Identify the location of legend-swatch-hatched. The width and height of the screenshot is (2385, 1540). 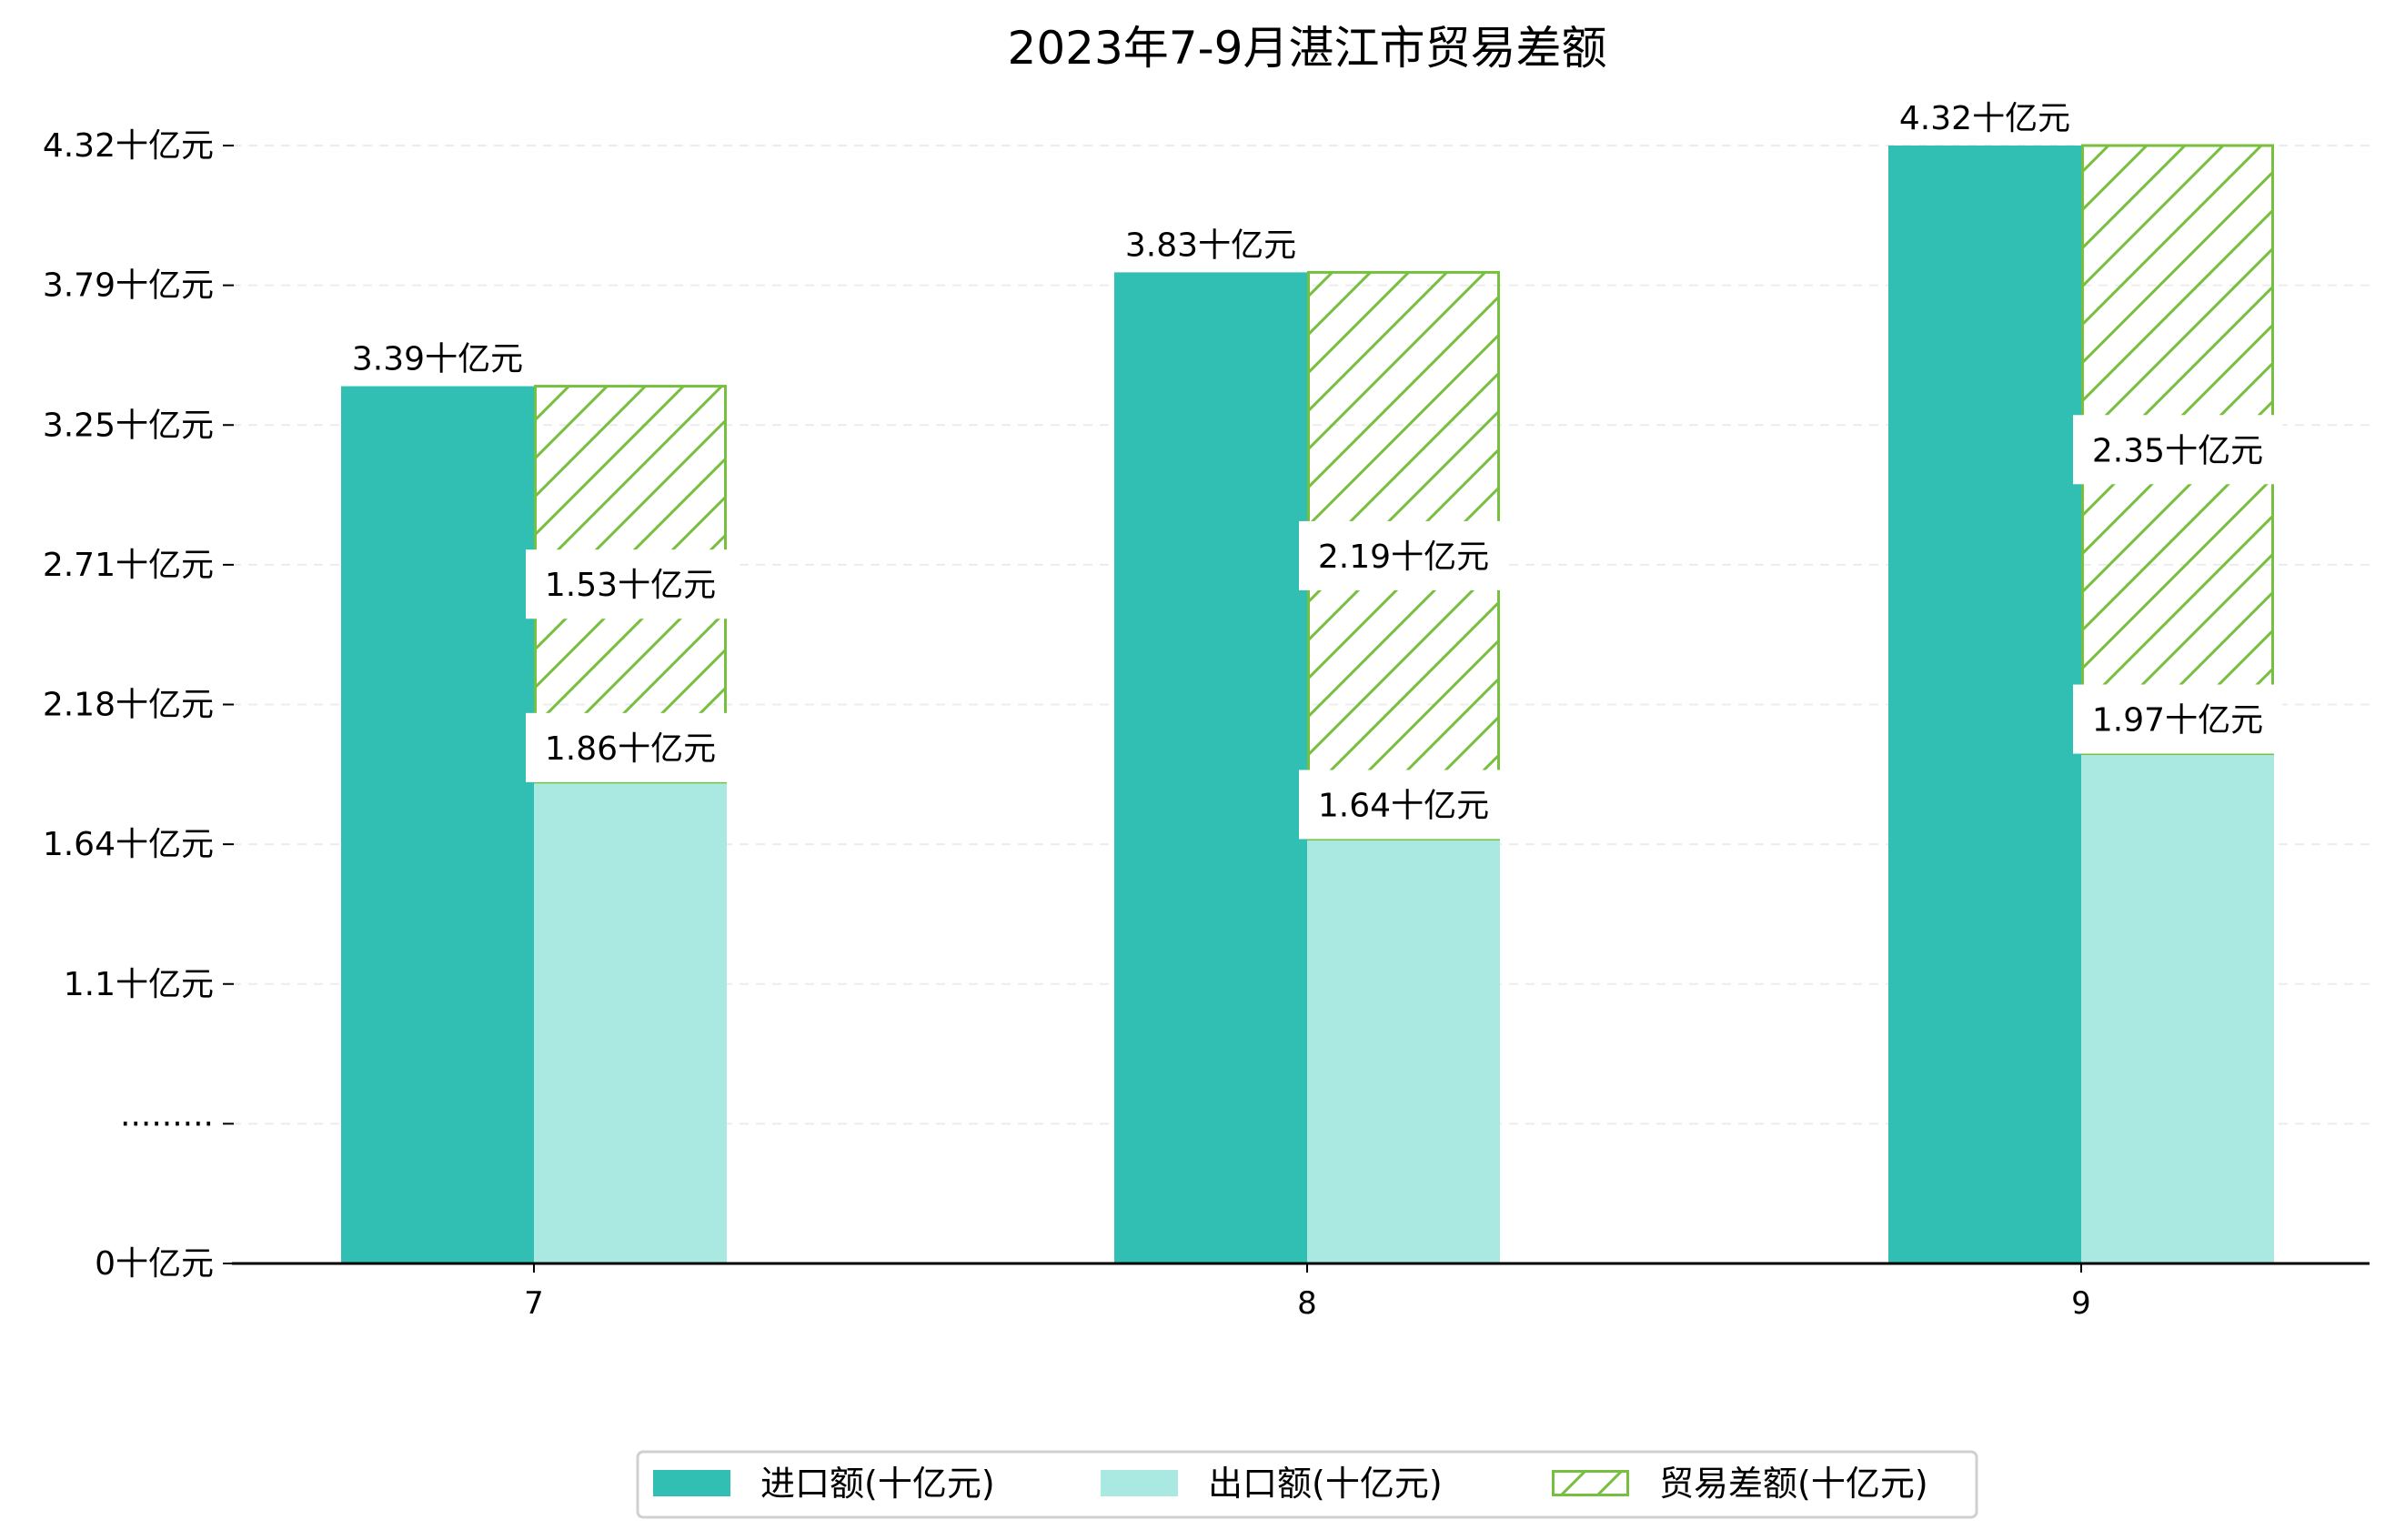
(1590, 1483).